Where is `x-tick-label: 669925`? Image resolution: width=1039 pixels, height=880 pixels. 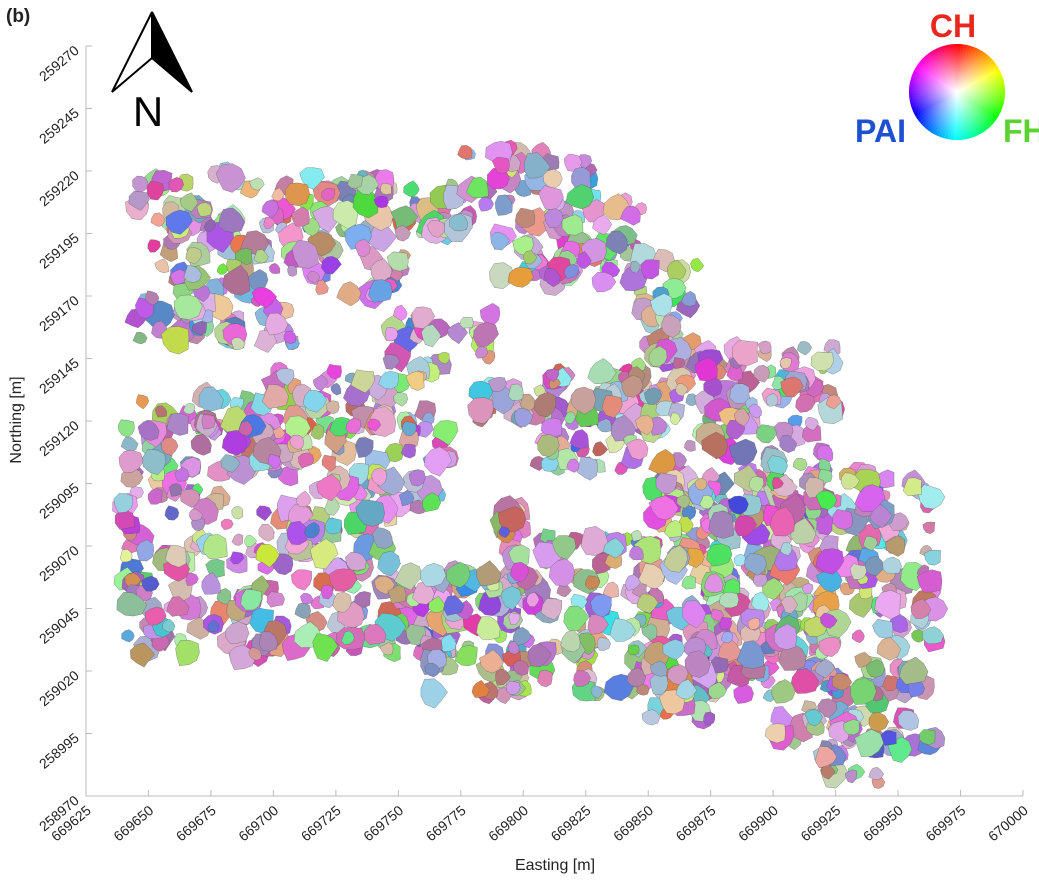 x-tick-label: 669925 is located at coordinates (820, 823).